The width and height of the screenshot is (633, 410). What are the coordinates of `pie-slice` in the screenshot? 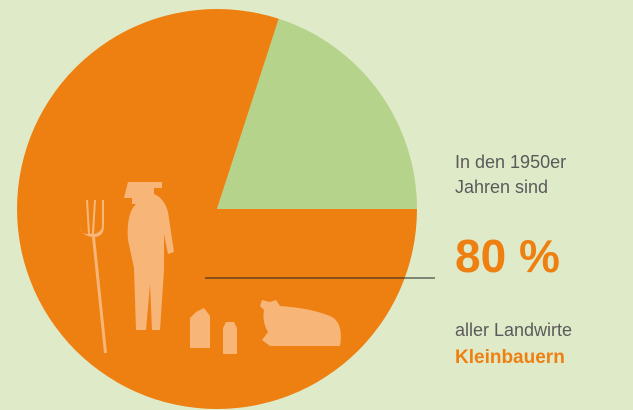 It's located at (317, 113).